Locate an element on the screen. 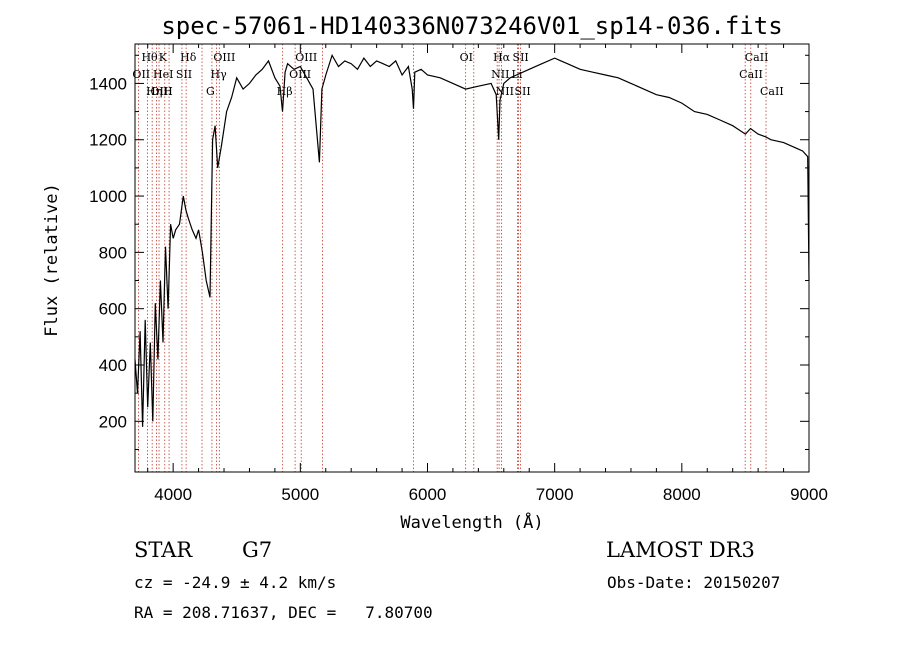 This screenshot has width=900, height=649. line-label-hei: HeI is located at coordinates (163, 74).